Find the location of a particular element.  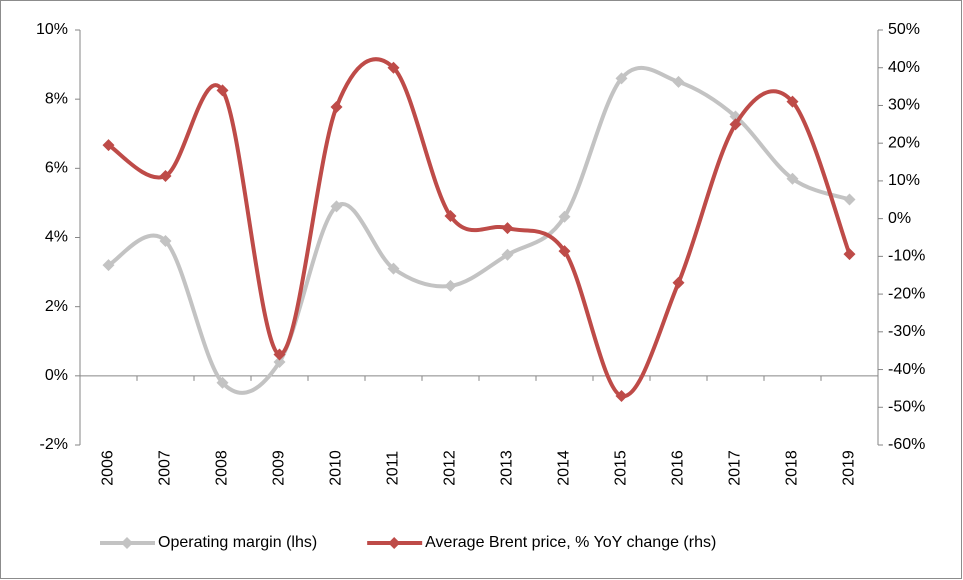

y2-tick-label: -20% is located at coordinates (906, 293).